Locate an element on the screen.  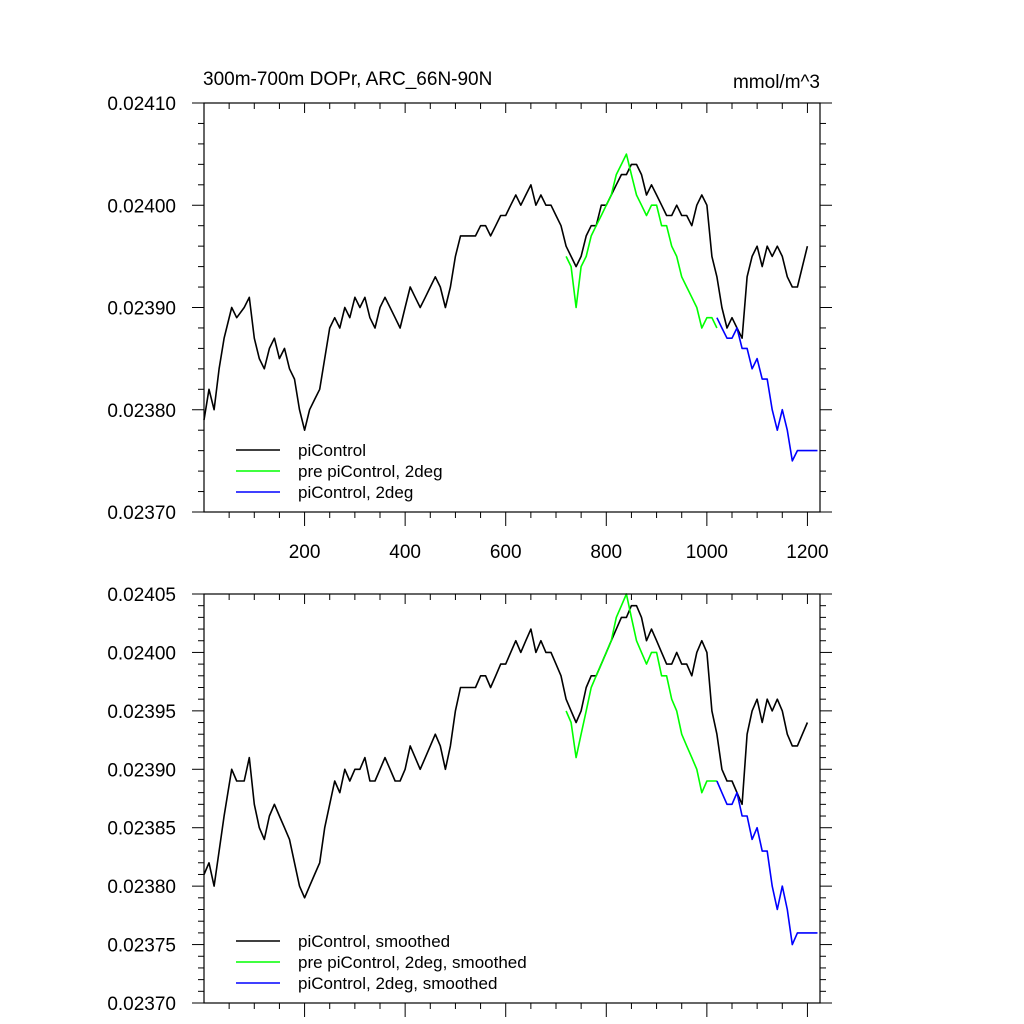
y-tick-label: 0.02410 is located at coordinates (141, 104).